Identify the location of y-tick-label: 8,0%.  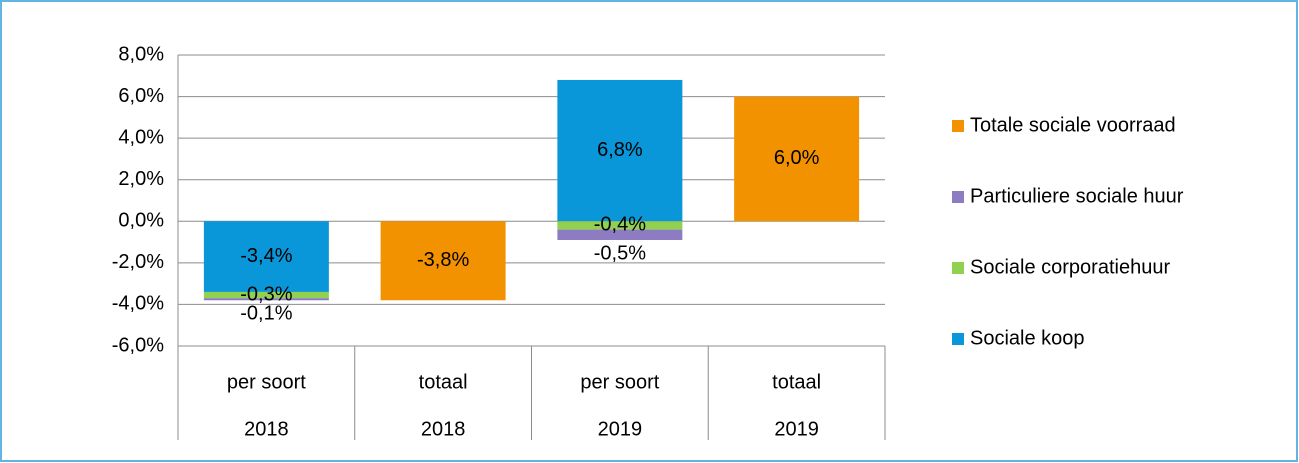
(141, 54).